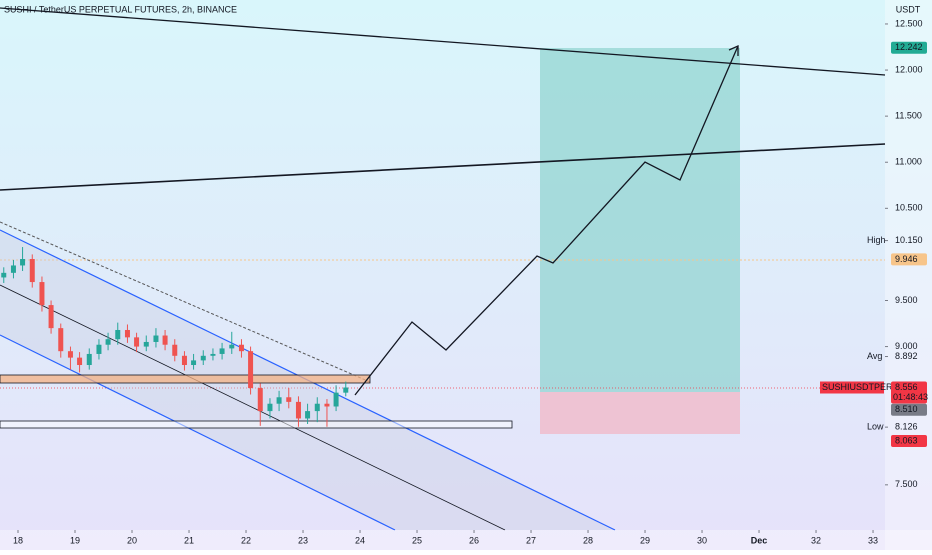  Describe the element at coordinates (588, 540) in the screenshot. I see `x-tick-label: 28` at that location.